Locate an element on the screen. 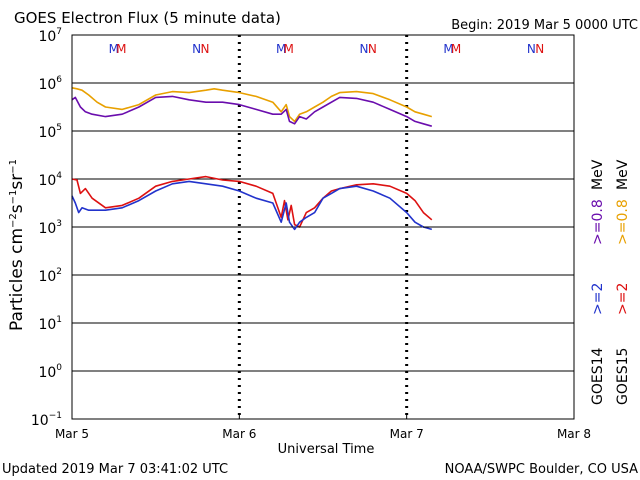  legend: GOES14 >=2 >=0.8 MeV GOES15 >=2 >=0.8 MeV is located at coordinates (610, 282).